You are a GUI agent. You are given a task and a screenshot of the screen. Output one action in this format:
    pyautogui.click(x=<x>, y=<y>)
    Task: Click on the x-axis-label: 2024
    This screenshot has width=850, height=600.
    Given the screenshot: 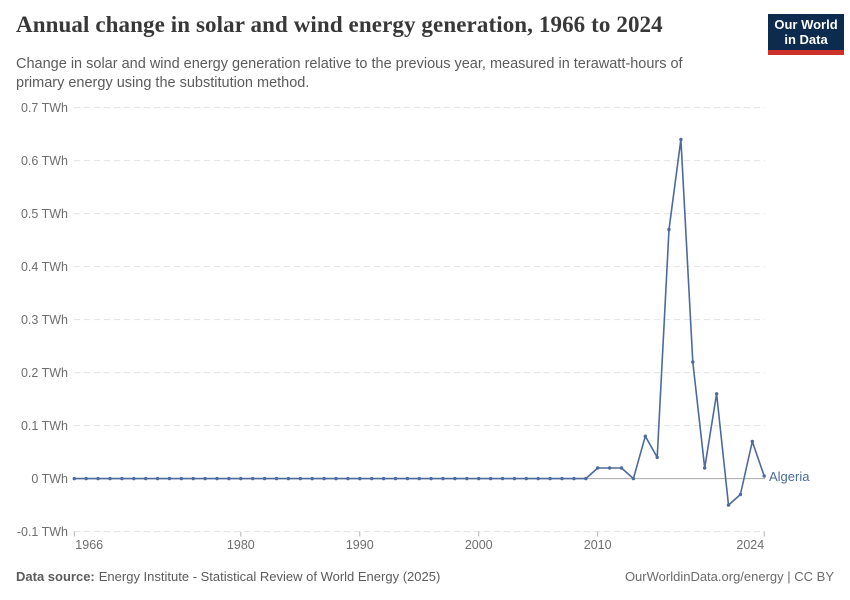 What is the action you would take?
    pyautogui.click(x=750, y=545)
    